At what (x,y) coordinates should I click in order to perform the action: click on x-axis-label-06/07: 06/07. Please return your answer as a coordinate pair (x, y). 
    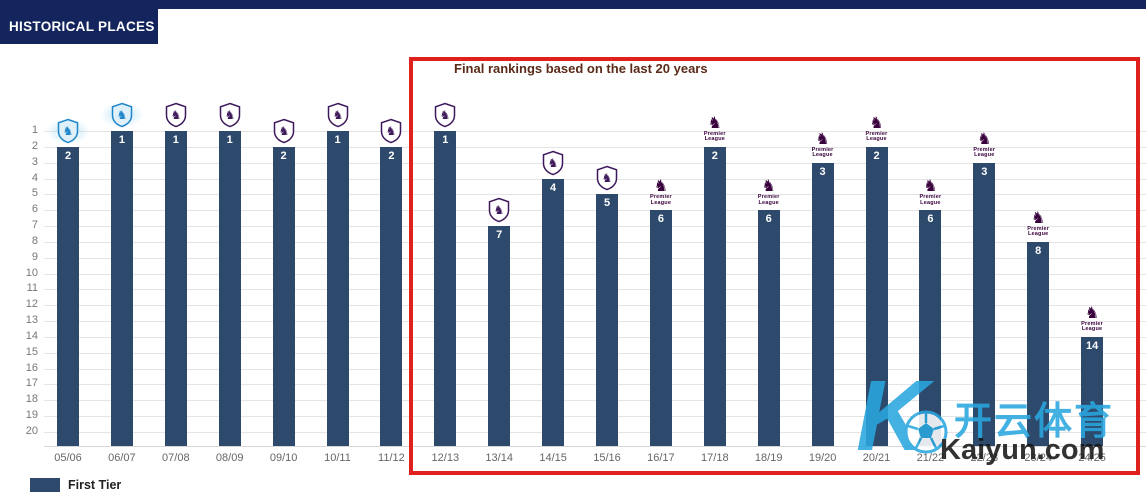
    Looking at the image, I should click on (122, 458).